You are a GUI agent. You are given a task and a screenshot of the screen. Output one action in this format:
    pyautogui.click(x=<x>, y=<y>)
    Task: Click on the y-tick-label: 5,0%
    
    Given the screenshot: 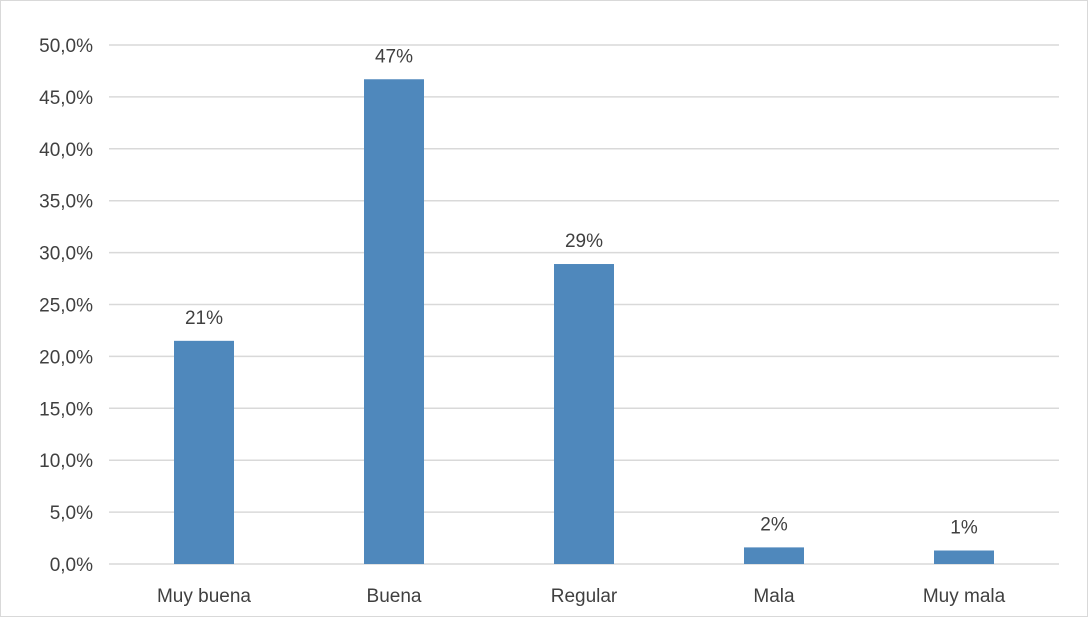 What is the action you would take?
    pyautogui.click(x=71, y=513)
    